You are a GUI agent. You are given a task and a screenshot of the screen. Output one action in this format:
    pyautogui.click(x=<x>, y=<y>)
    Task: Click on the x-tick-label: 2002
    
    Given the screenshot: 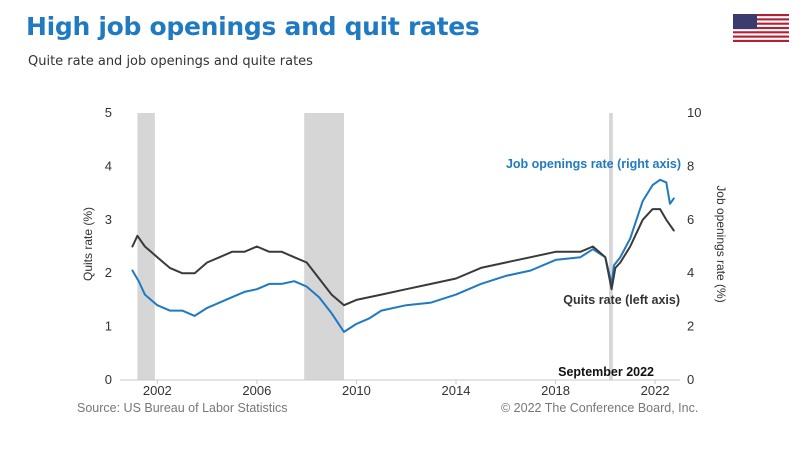 What is the action you would take?
    pyautogui.click(x=157, y=390)
    